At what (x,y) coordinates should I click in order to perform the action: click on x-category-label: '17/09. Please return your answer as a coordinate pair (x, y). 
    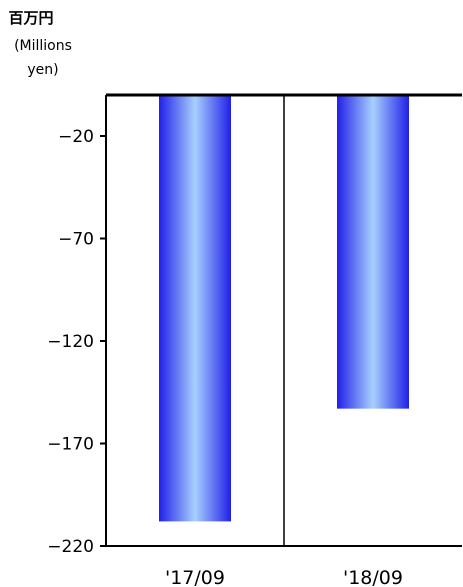
    Looking at the image, I should click on (195, 577).